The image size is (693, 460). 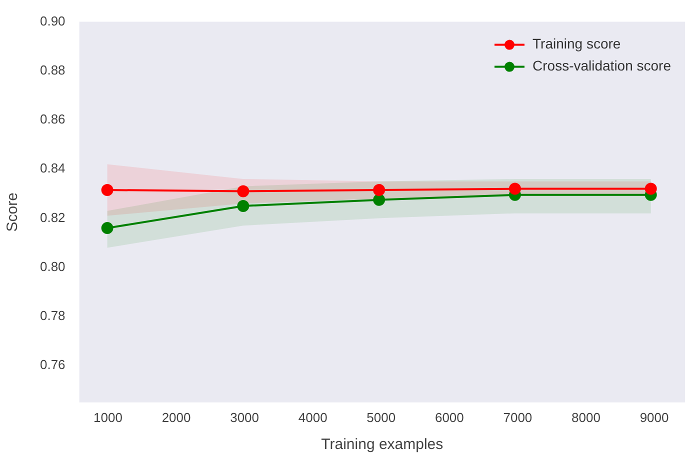 What do you see at coordinates (53, 316) in the screenshot?
I see `y-tick-label: 0.78` at bounding box center [53, 316].